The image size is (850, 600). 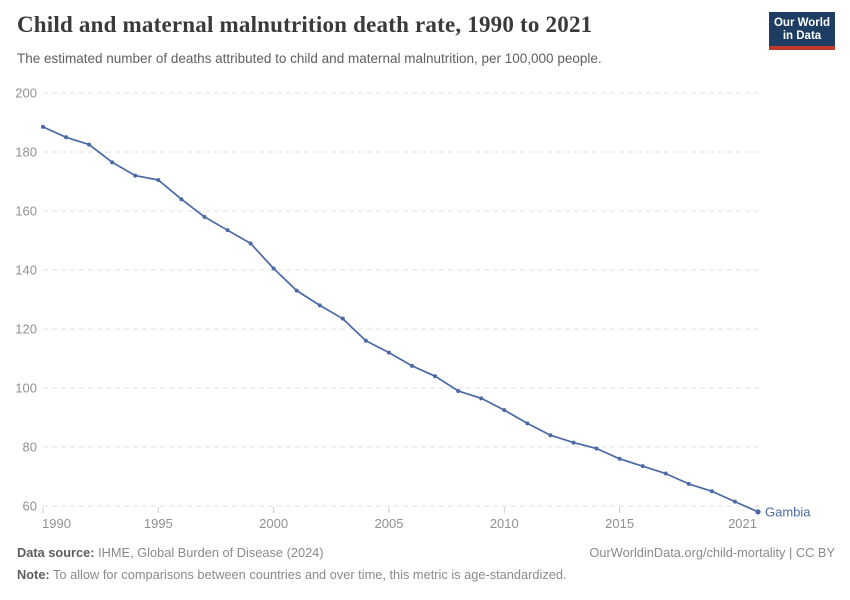 What do you see at coordinates (788, 511) in the screenshot?
I see `series-label-gambia: Gambia` at bounding box center [788, 511].